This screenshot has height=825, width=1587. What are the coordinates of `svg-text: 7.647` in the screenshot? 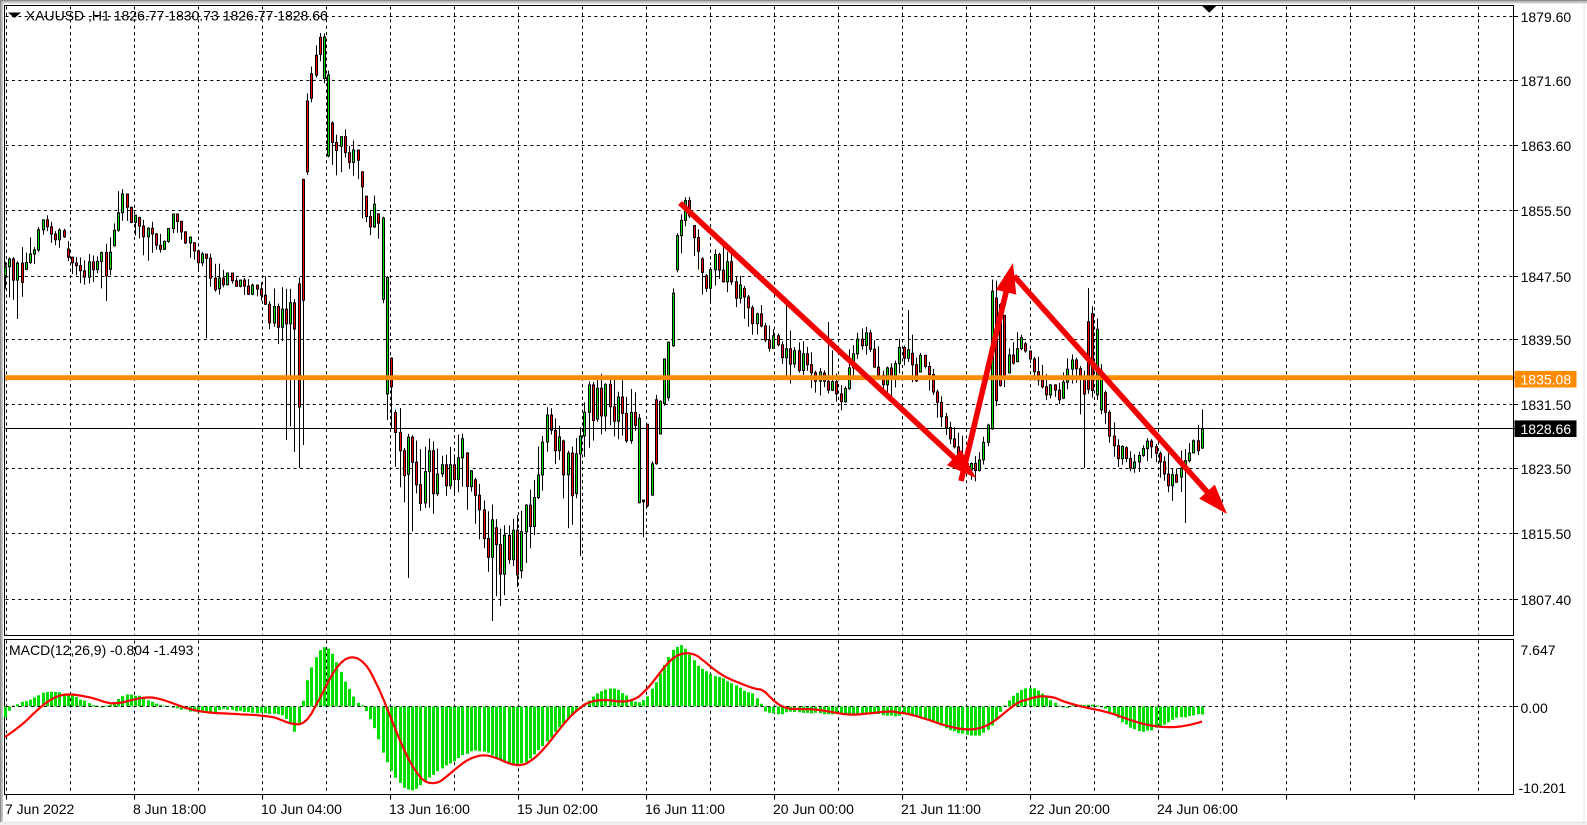 It's located at (1538, 650).